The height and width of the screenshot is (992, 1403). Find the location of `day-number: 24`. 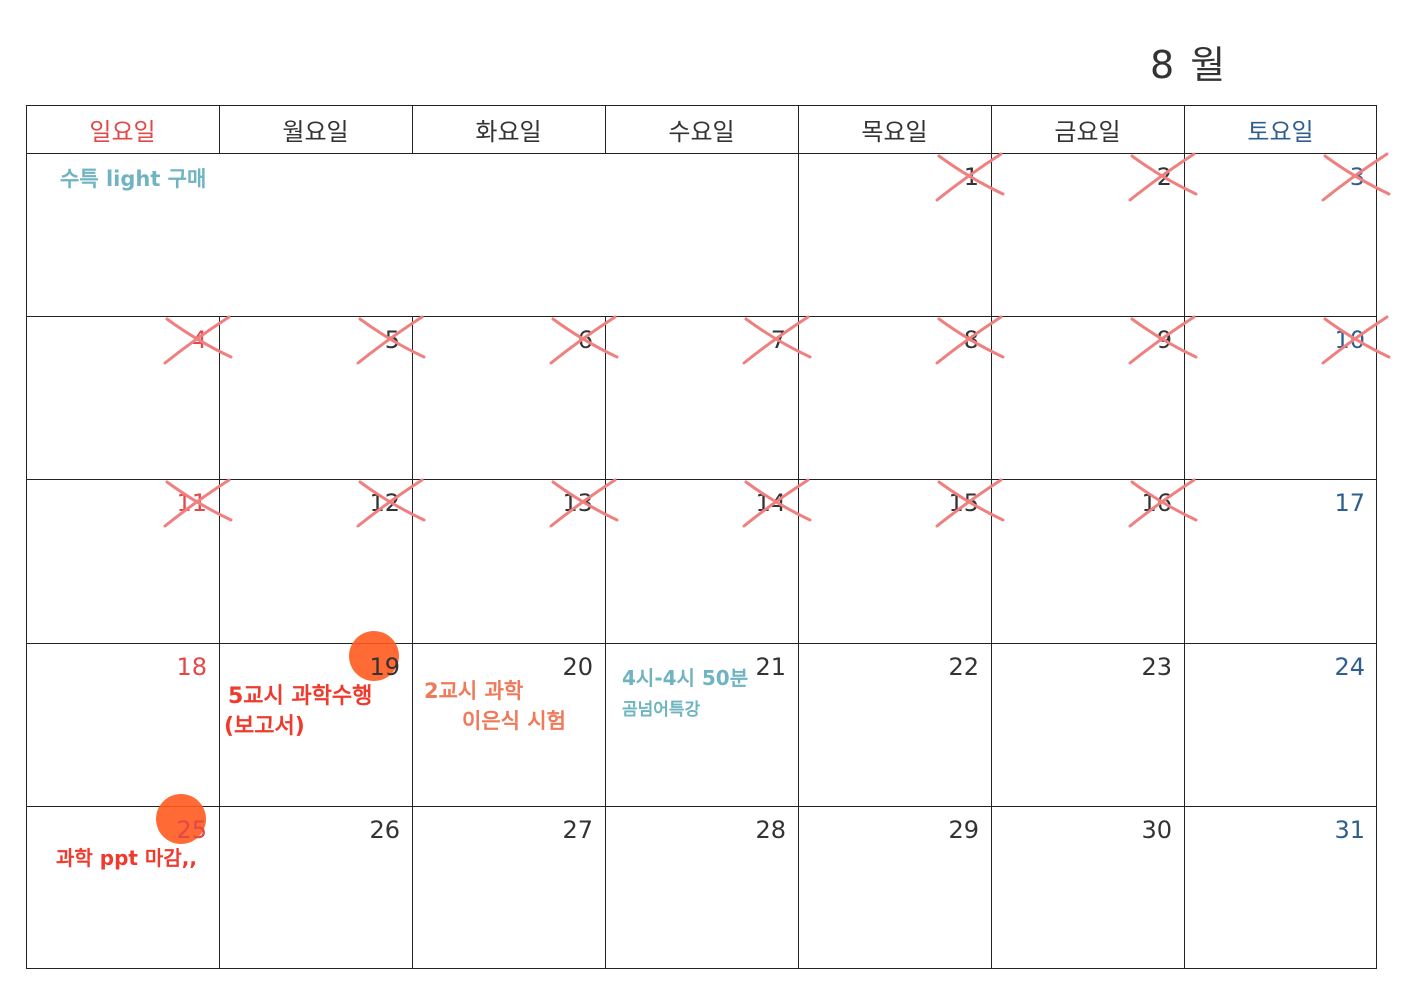

day-number: 24 is located at coordinates (1349, 666).